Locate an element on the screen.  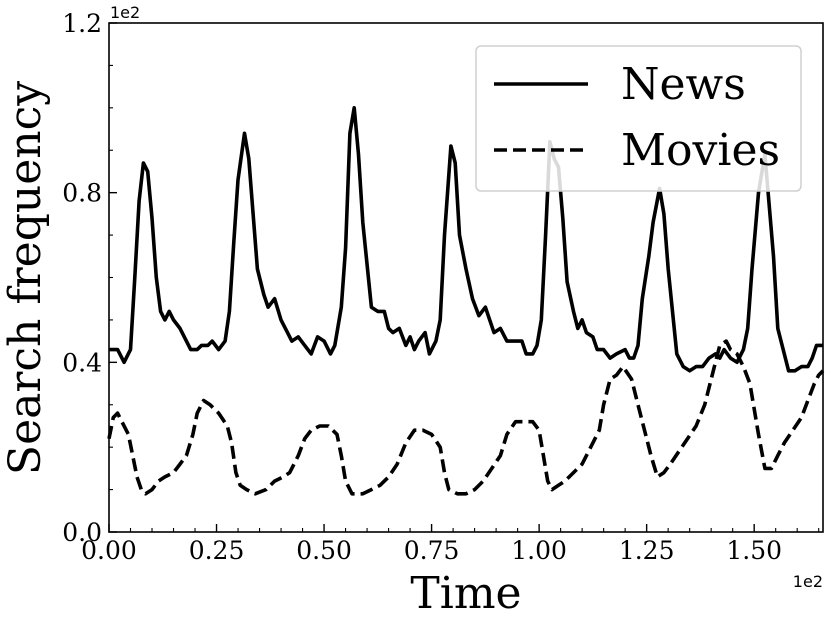
x-tick-label: 0.25 is located at coordinates (217, 550).